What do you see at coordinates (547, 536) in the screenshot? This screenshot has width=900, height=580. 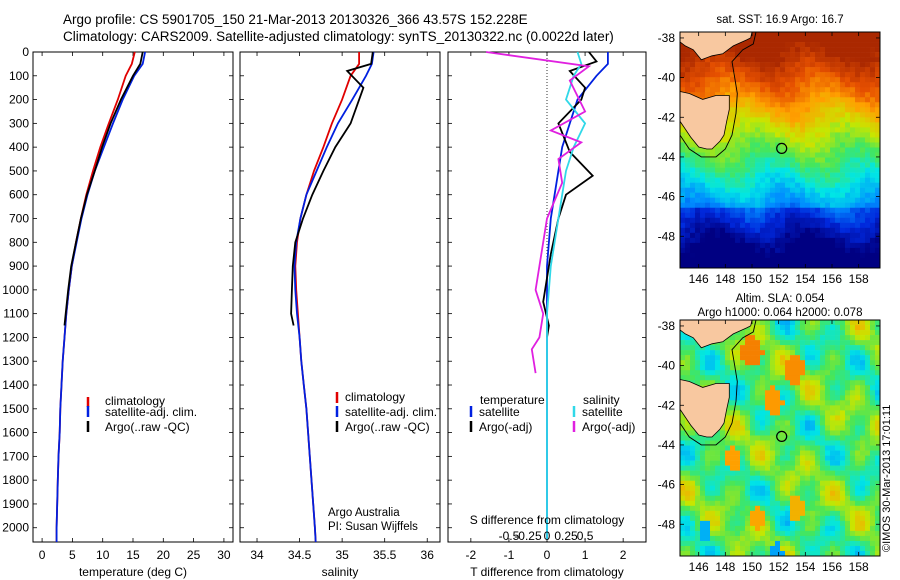 I see `s-tick-label: 0` at bounding box center [547, 536].